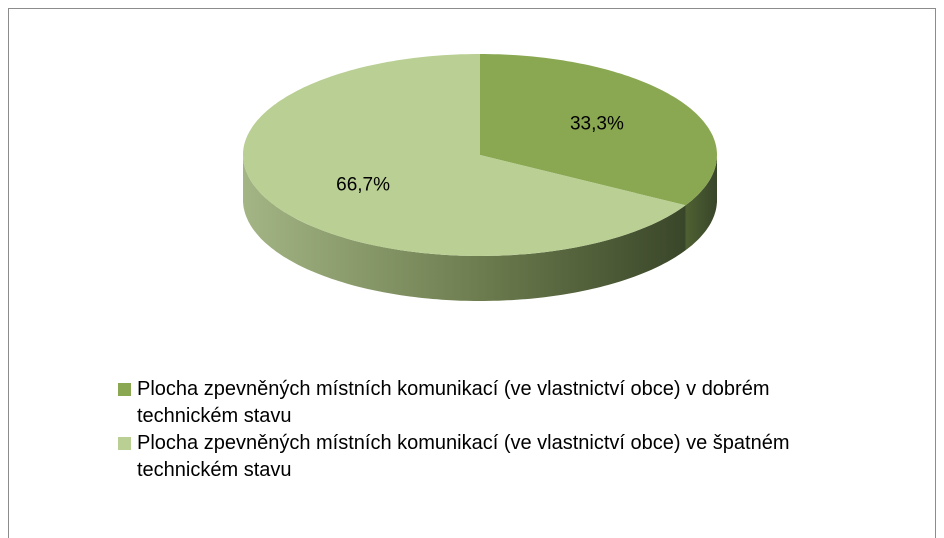 This screenshot has width=944, height=538. Describe the element at coordinates (597, 124) in the screenshot. I see `data-label: 33,3%` at that location.